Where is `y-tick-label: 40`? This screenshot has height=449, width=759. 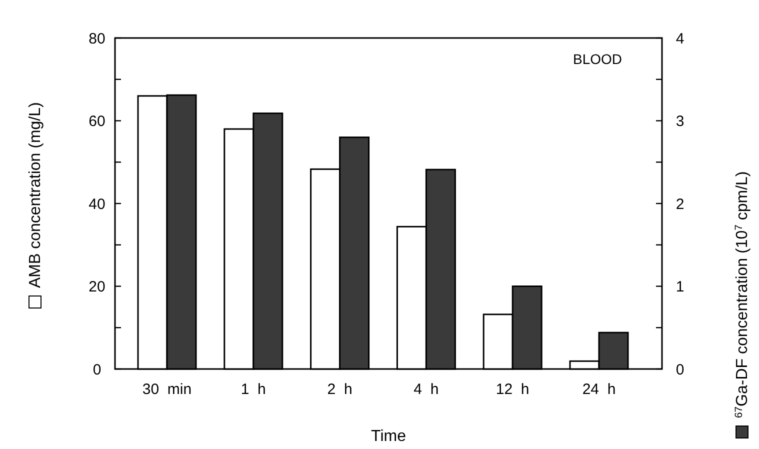 y-tick-label: 40 is located at coordinates (97, 204).